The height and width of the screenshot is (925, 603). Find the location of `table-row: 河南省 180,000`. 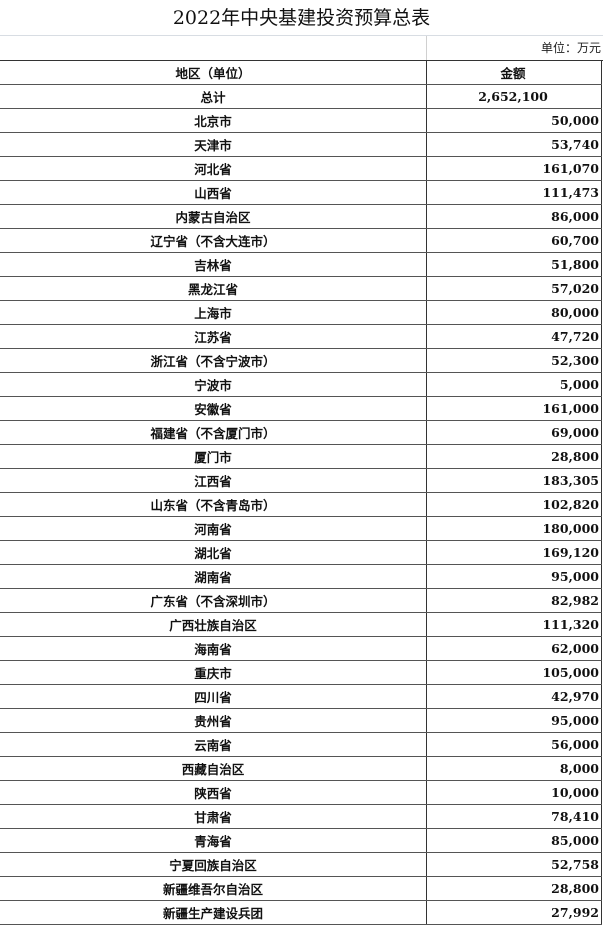

table-row: 河南省 180,000 is located at coordinates (301, 528).